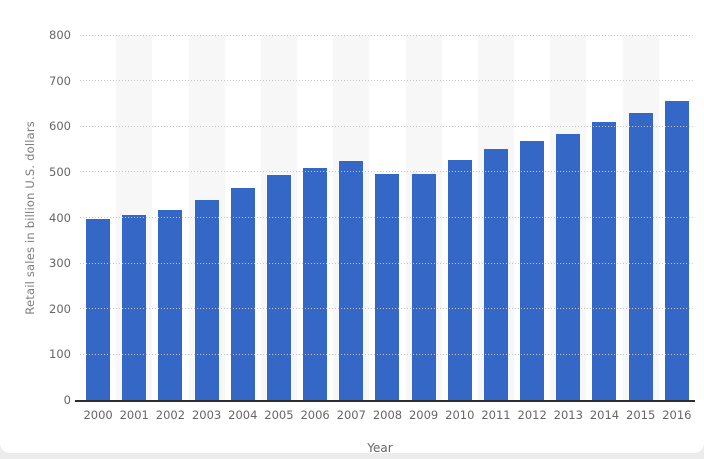 The image size is (704, 459). I want to click on y-tick-label-700: 700, so click(60, 80).